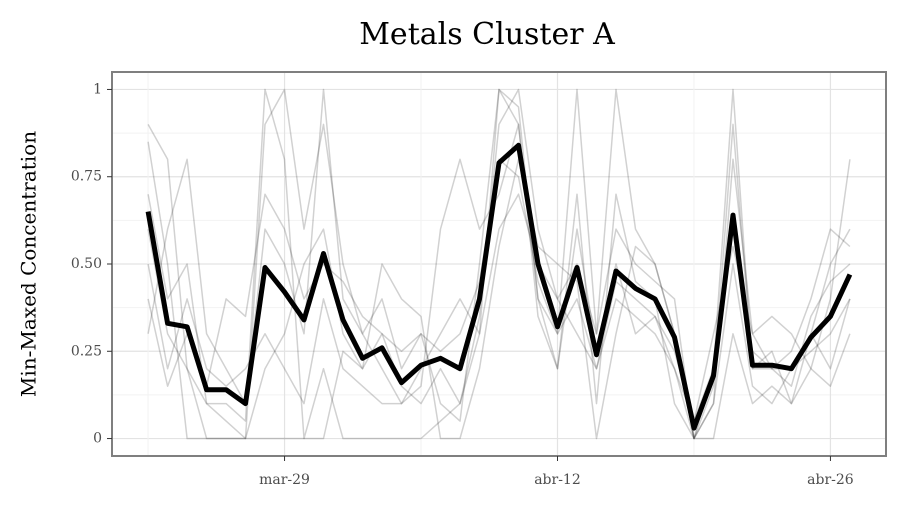 The image size is (907, 509). What do you see at coordinates (830, 480) in the screenshot?
I see `x-tick-label: abr-26` at bounding box center [830, 480].